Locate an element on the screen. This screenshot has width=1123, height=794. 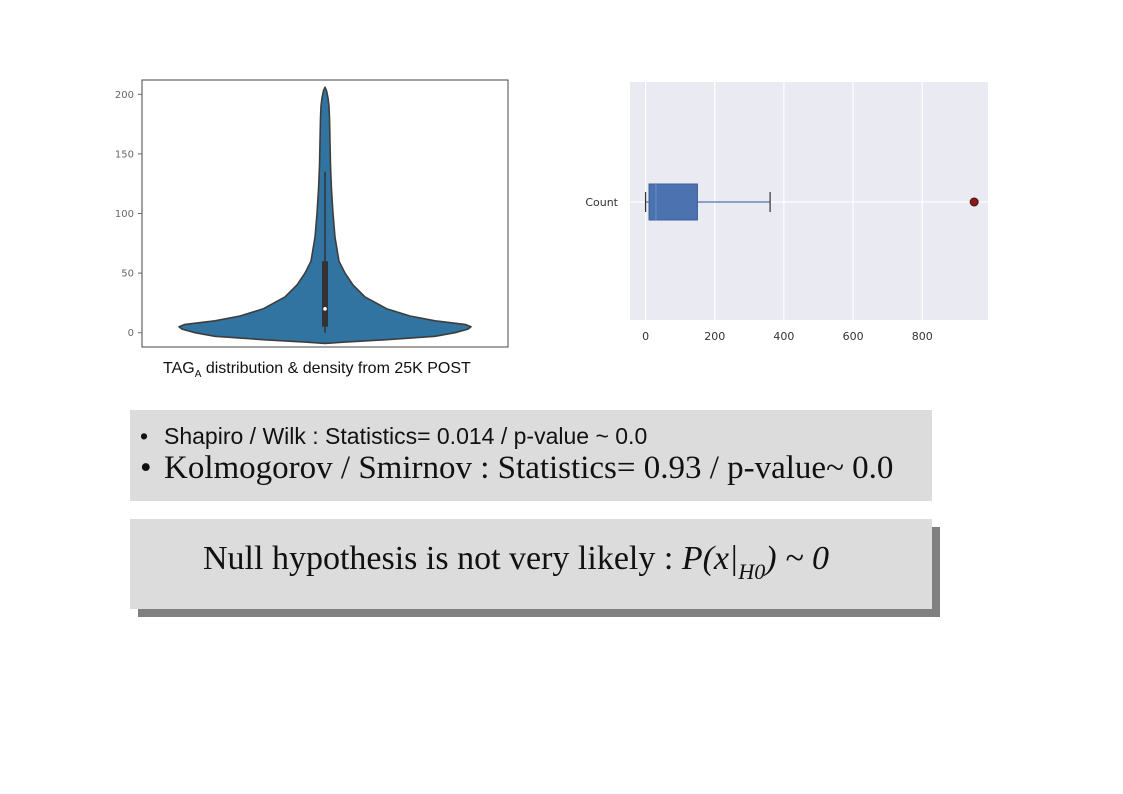
y-tick-label: 200 is located at coordinates (124, 95).